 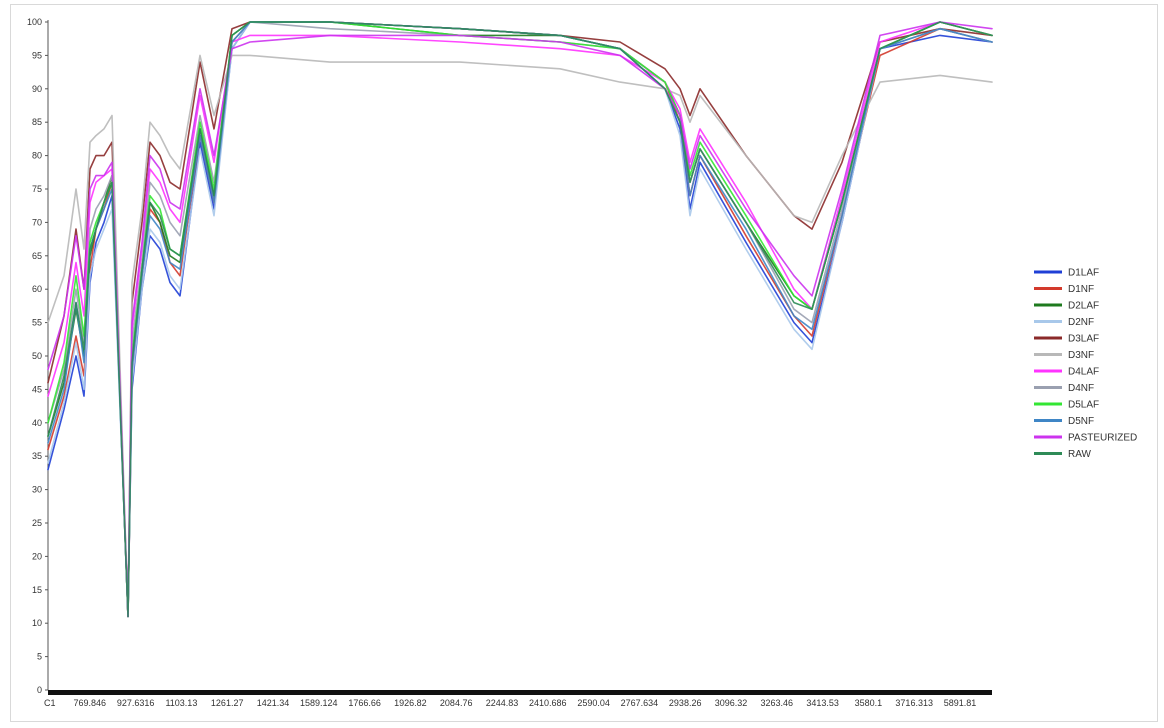 I want to click on y-tick-label: 5, so click(x=39, y=657).